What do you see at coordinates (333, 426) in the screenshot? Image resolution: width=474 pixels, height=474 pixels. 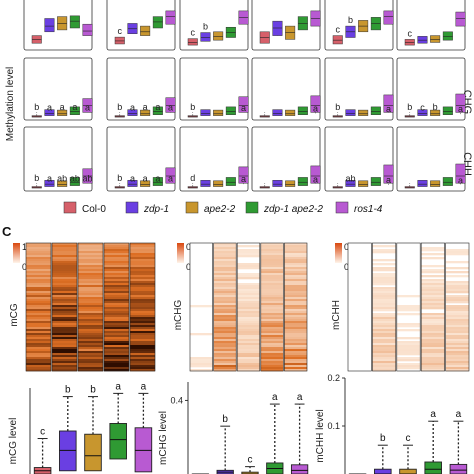 I see `y-tick-label: 0.1` at bounding box center [333, 426].